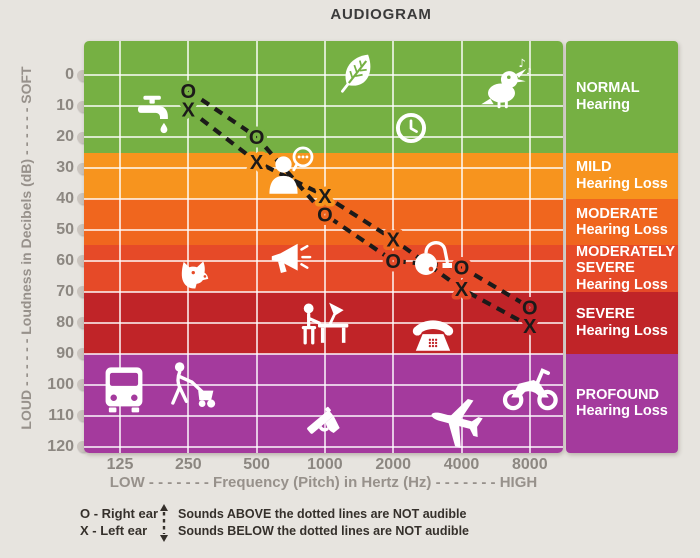  Describe the element at coordinates (65, 229) in the screenshot. I see `y-tick-label: 50` at that location.